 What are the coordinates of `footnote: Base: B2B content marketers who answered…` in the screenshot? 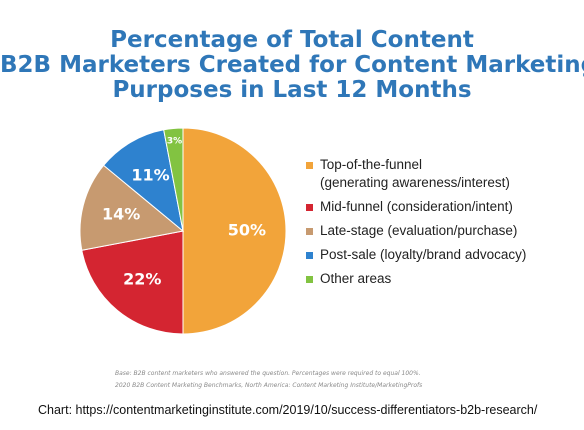 It's located at (335, 380).